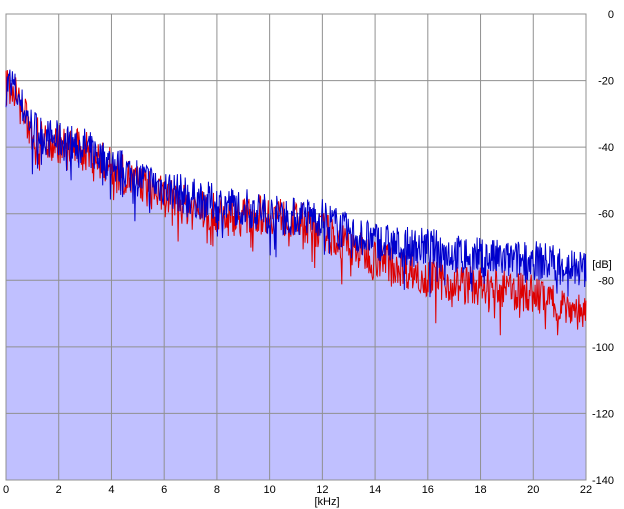 The width and height of the screenshot is (624, 509). Describe the element at coordinates (270, 490) in the screenshot. I see `x-tick-label: 10` at that location.